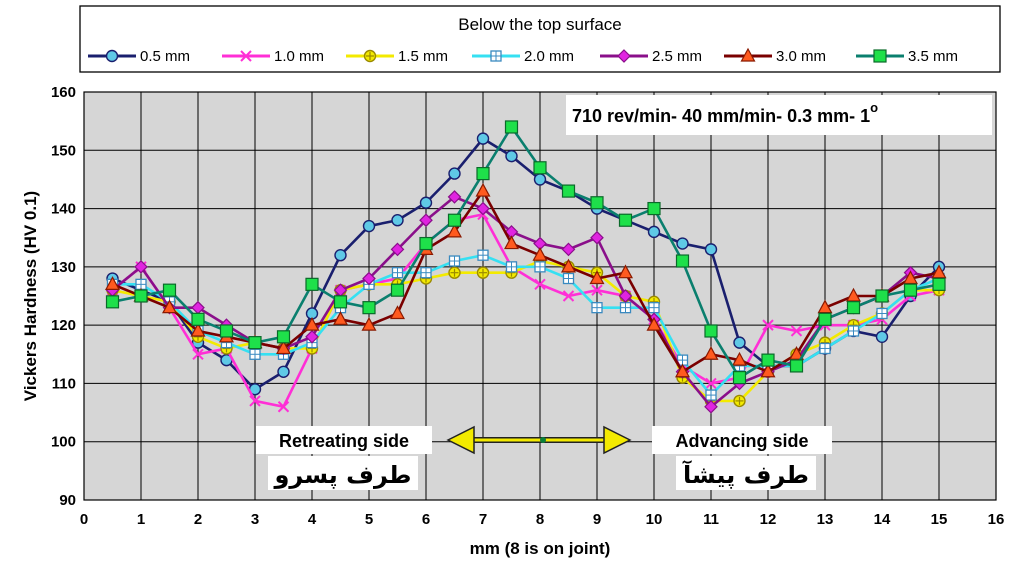 This screenshot has width=1012, height=568. I want to click on process-params-main: 710 rev/min- 40 mm/min- 0.3 mm- 1, so click(721, 116).